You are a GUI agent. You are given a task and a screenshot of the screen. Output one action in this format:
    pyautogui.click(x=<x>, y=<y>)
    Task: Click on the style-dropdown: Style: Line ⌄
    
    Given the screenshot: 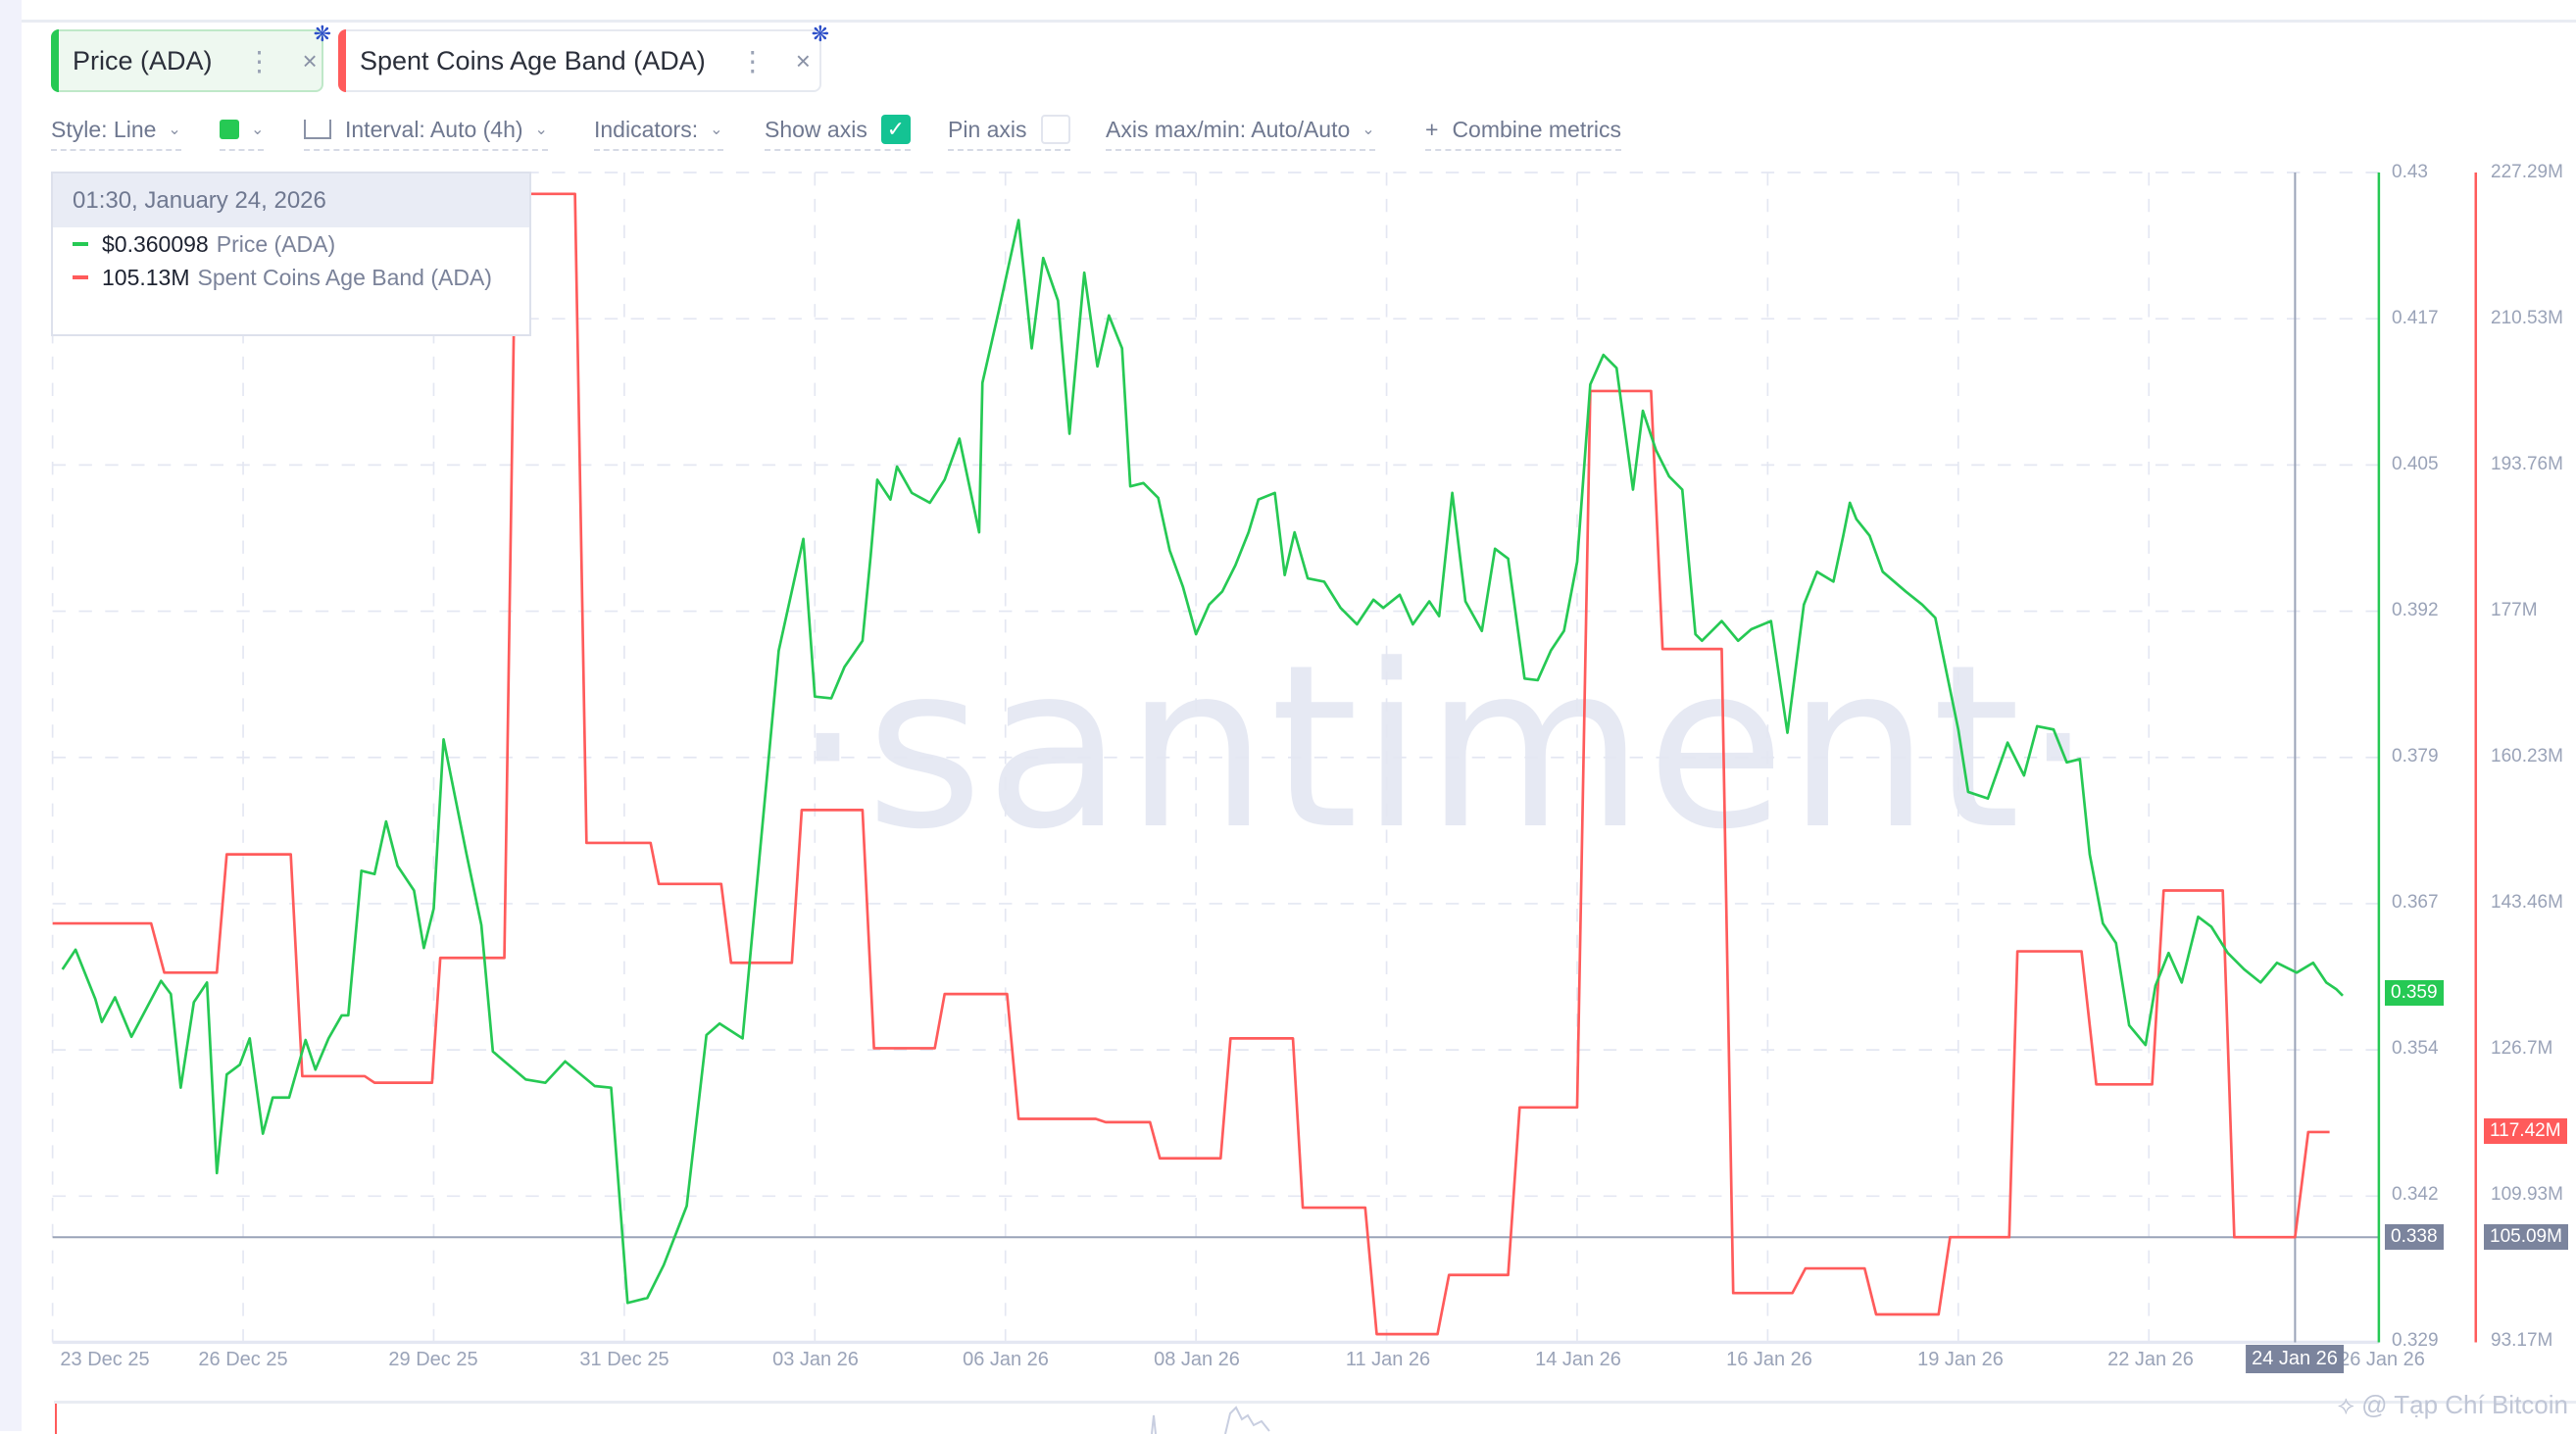 What is the action you would take?
    pyautogui.click(x=116, y=130)
    